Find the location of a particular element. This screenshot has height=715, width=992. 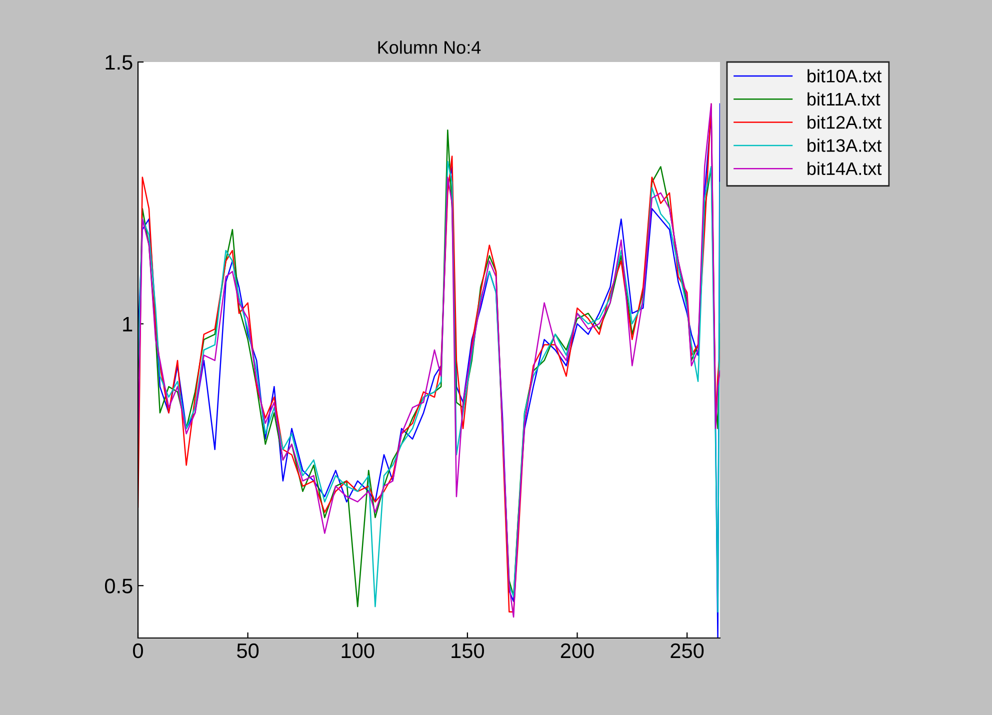

y-tick-label: 1 is located at coordinates (127, 324).